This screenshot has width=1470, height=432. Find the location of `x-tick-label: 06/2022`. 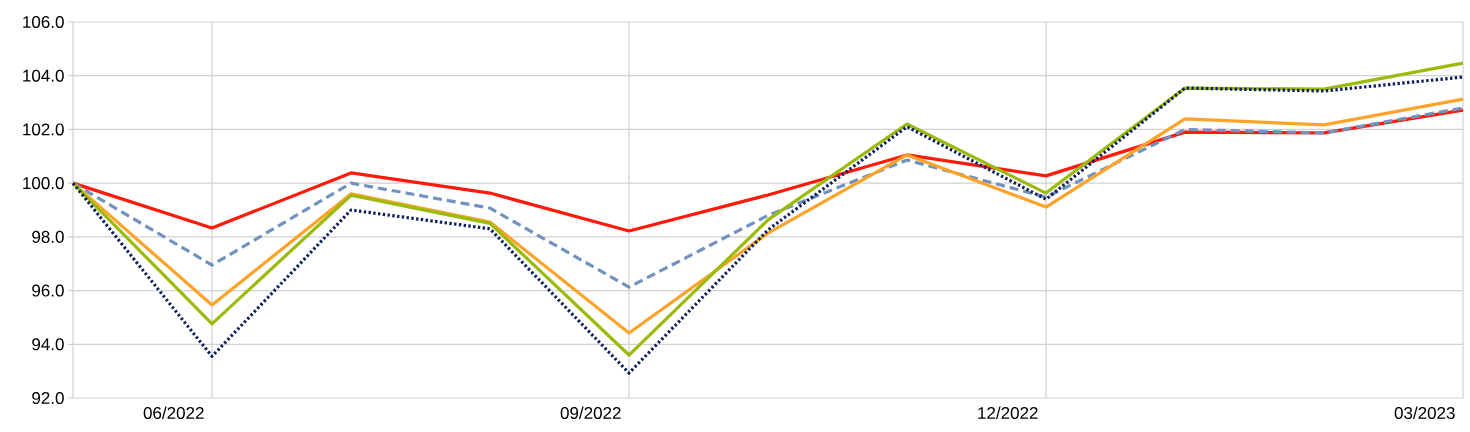

x-tick-label: 06/2022 is located at coordinates (173, 413).